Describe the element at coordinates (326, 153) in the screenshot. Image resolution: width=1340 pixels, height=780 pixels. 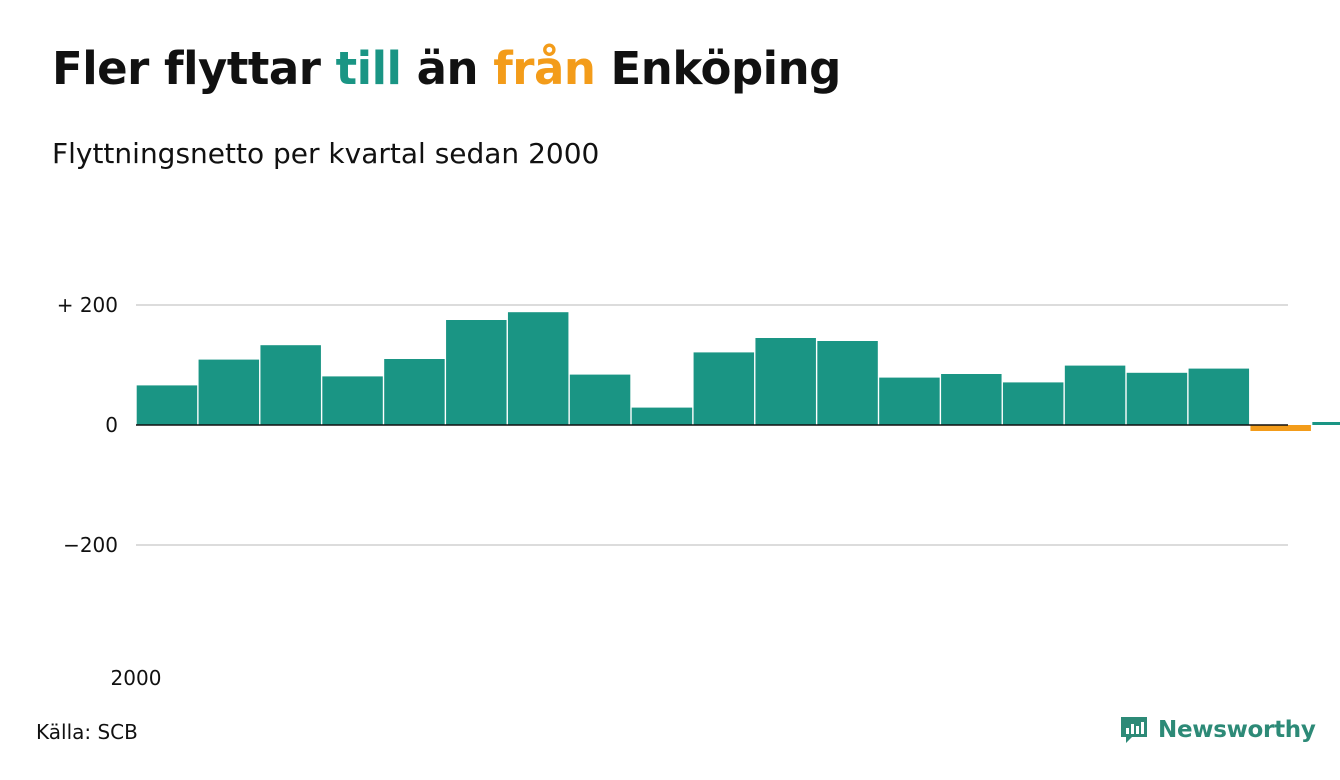
I see `chart-subtitle: Flyttningsnetto per kvartal sedan 2000` at that location.